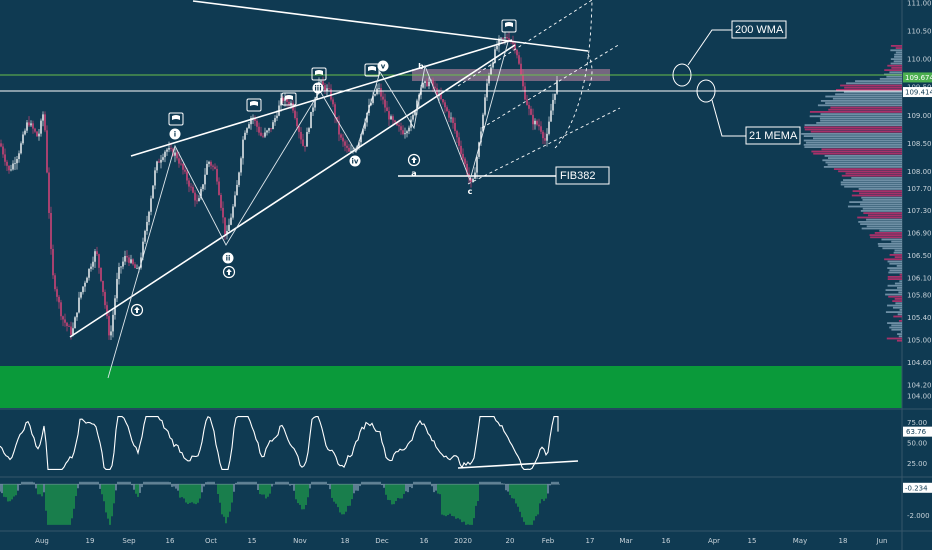 The image size is (932, 550). What do you see at coordinates (525, 43) in the screenshot?
I see `channel-upper-dashed` at bounding box center [525, 43].